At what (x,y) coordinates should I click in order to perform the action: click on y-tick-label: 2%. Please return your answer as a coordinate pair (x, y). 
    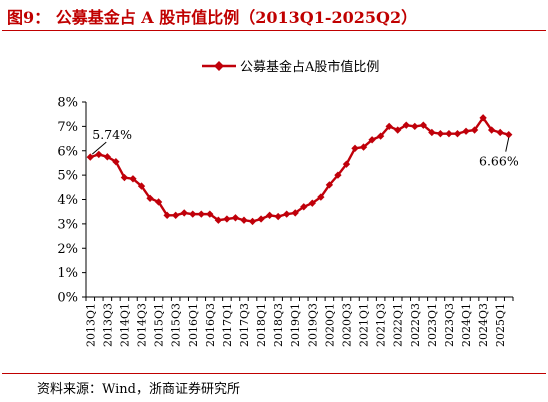
    Looking at the image, I should click on (67, 249).